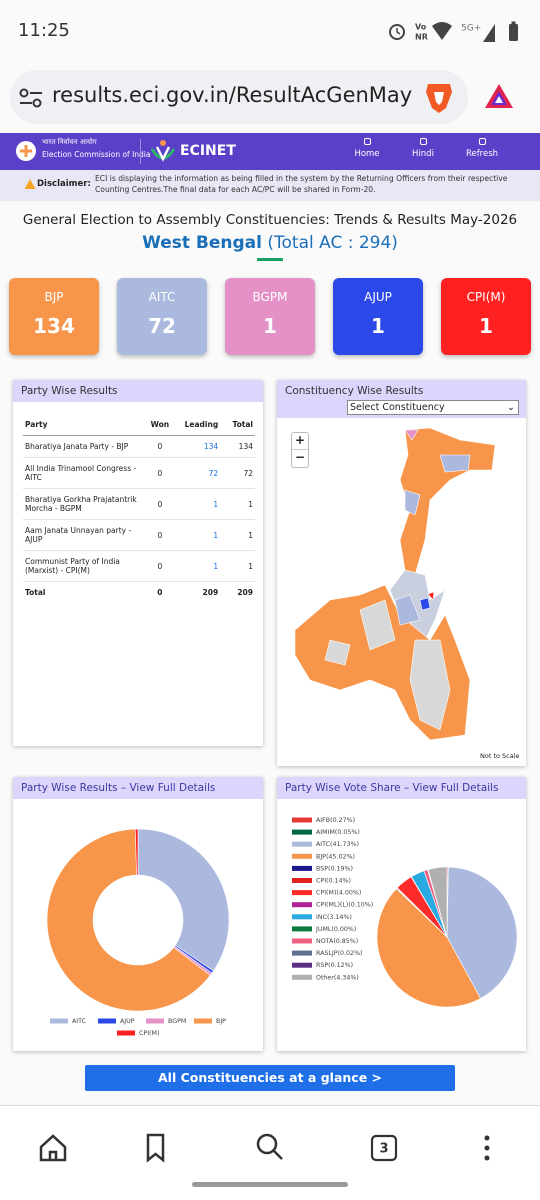 This screenshot has width=540, height=1200. I want to click on card-party: BJP, so click(54, 297).